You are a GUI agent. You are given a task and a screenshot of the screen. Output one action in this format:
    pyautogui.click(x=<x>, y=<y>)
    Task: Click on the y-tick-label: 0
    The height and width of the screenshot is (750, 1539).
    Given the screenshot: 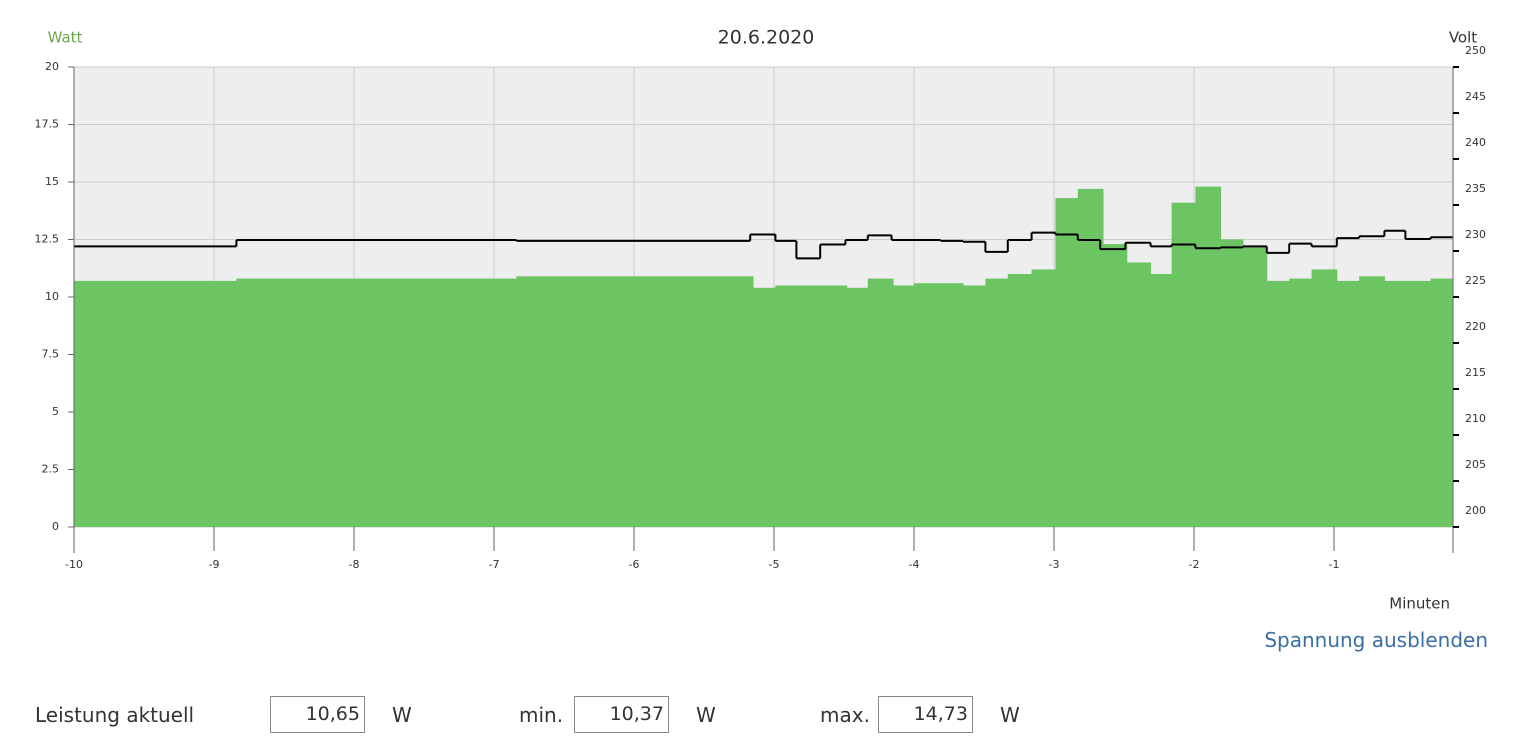 What is the action you would take?
    pyautogui.click(x=55, y=526)
    